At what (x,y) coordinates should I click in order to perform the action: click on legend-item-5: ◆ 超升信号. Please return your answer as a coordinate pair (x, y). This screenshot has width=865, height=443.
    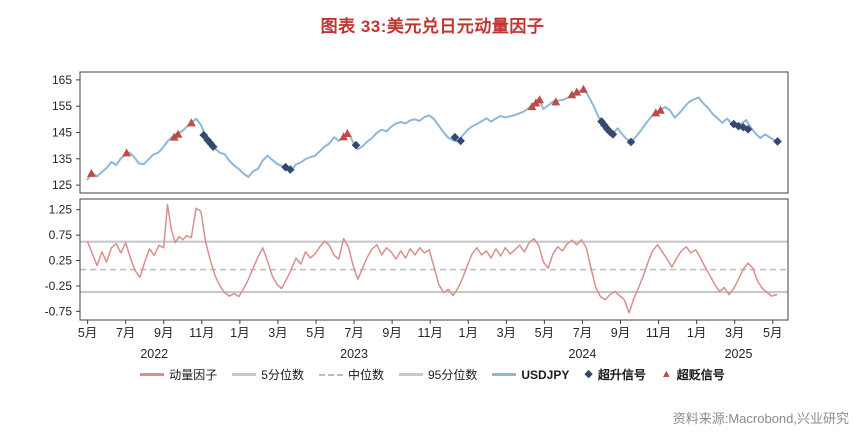
    Looking at the image, I should click on (614, 374).